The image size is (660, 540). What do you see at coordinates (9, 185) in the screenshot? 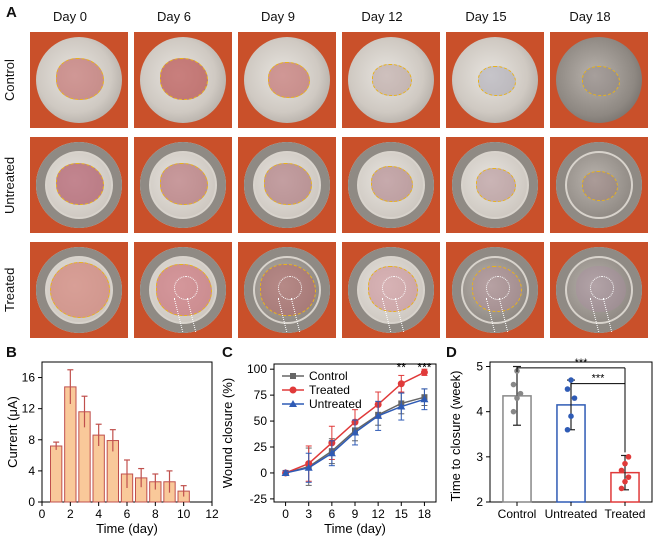
I see `row-label-untreated: Untreated` at bounding box center [9, 185].